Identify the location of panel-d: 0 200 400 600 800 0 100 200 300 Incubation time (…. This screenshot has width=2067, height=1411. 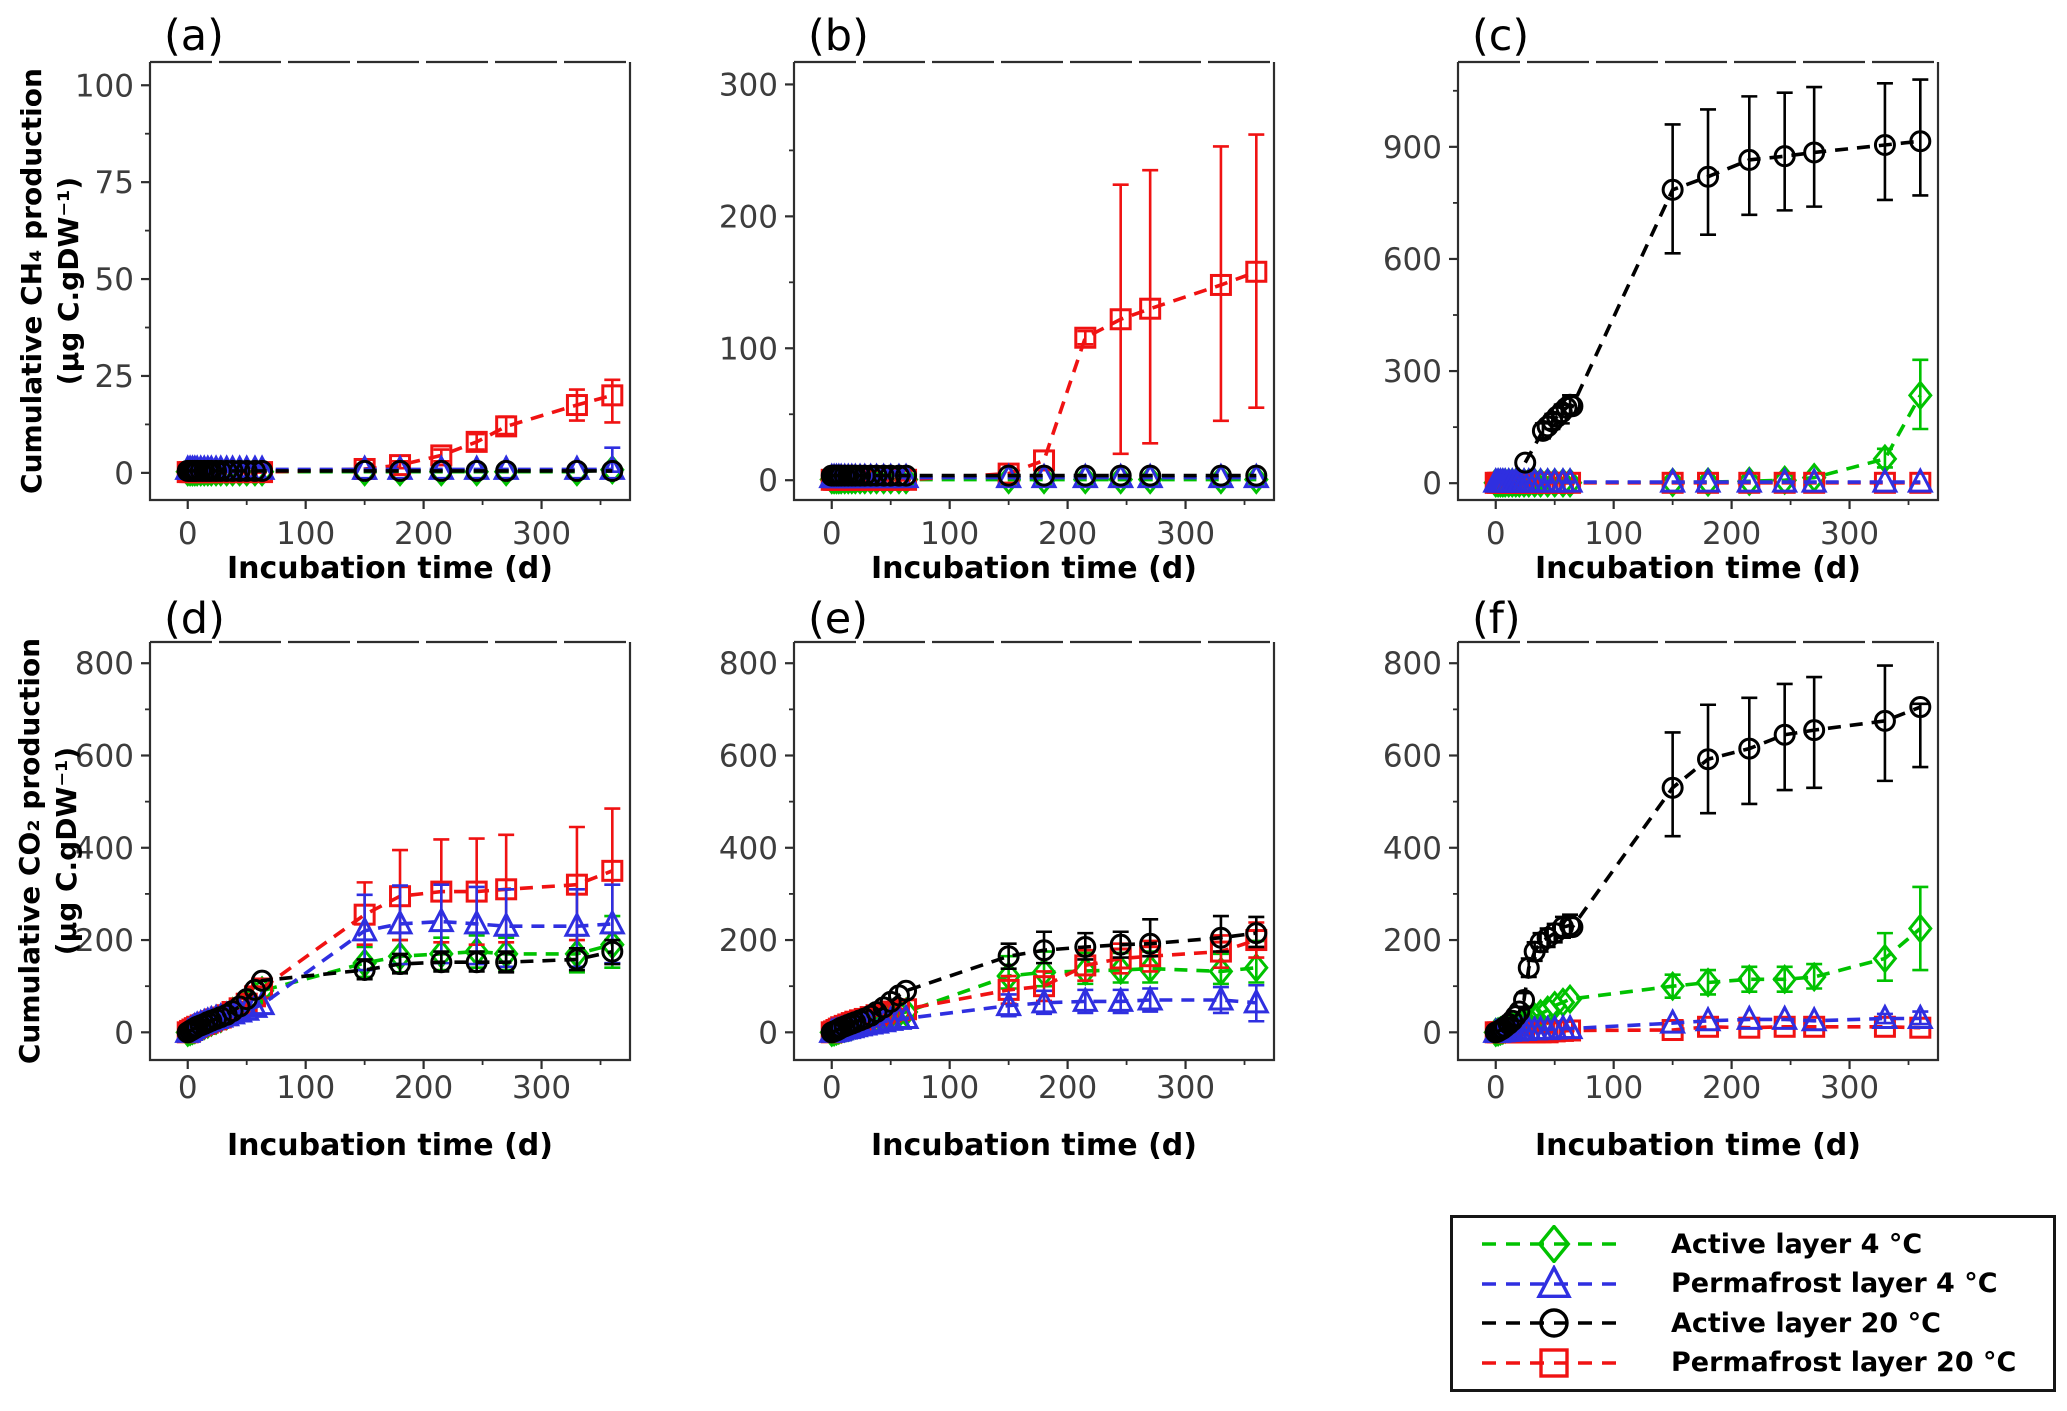
(344, 895).